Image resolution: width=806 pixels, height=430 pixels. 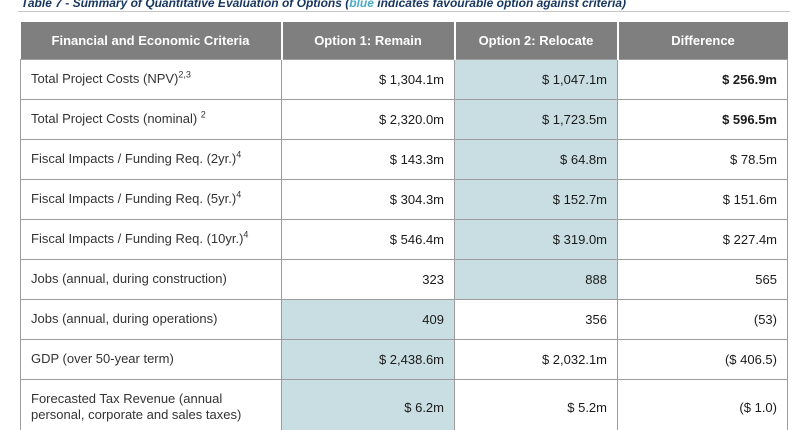 What do you see at coordinates (116, 119) in the screenshot?
I see `criteria-label: Total Project Costs (nominal)` at bounding box center [116, 119].